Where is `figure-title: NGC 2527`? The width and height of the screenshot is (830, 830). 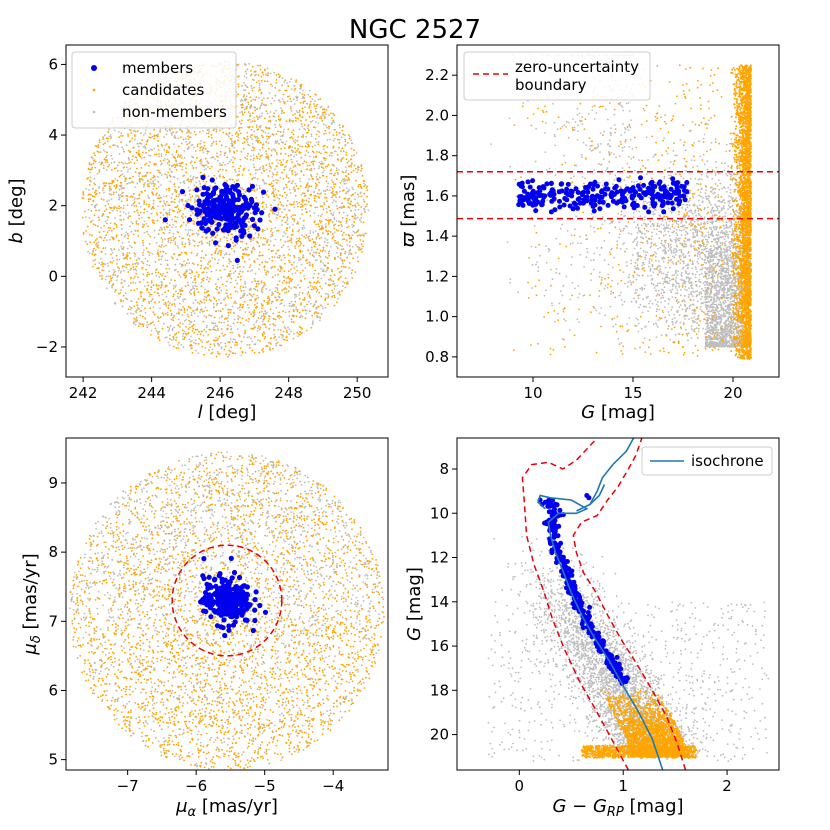 figure-title: NGC 2527 is located at coordinates (415, 30).